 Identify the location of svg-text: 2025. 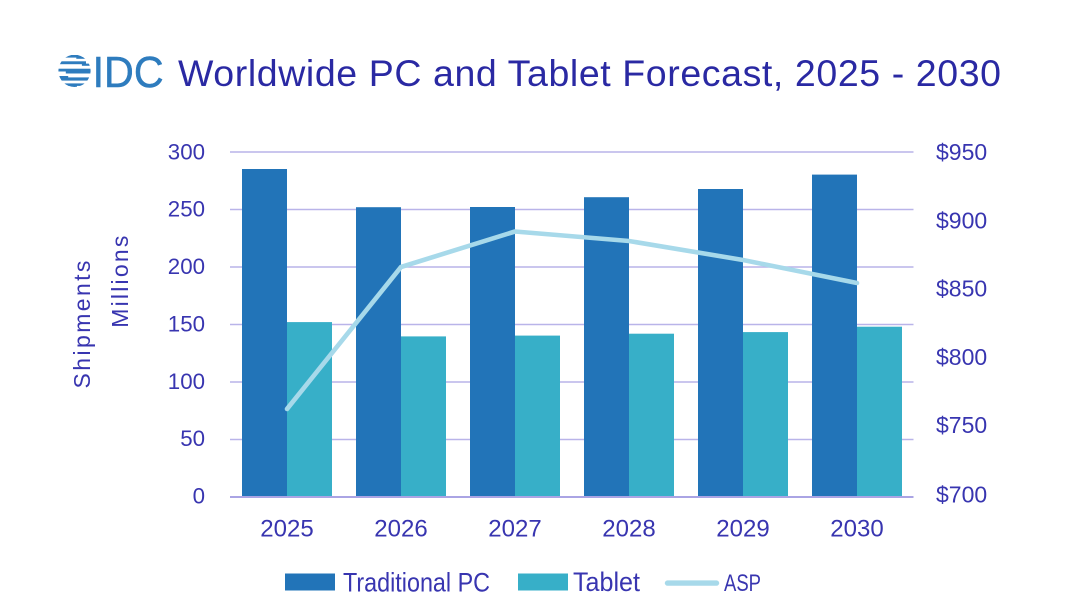
(286, 529).